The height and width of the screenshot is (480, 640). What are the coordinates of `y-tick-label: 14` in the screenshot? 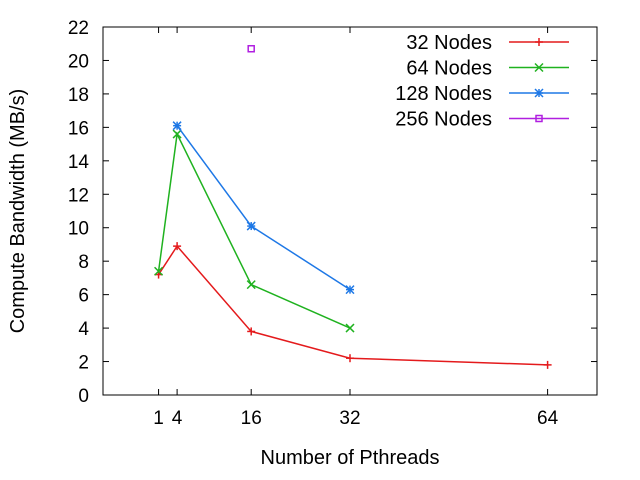 It's located at (79, 162).